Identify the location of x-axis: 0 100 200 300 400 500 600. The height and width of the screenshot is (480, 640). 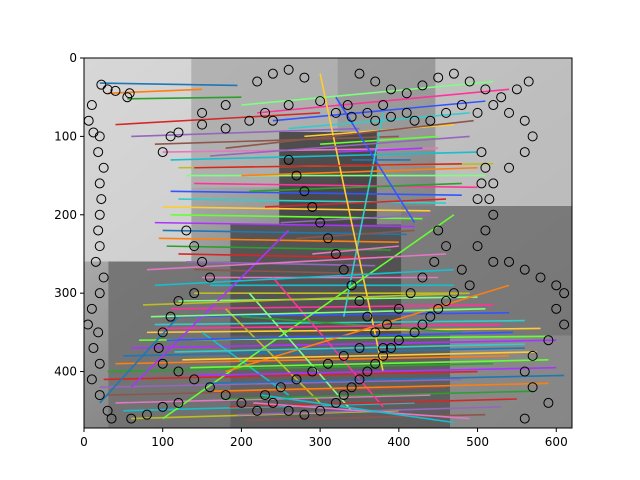
(324, 438).